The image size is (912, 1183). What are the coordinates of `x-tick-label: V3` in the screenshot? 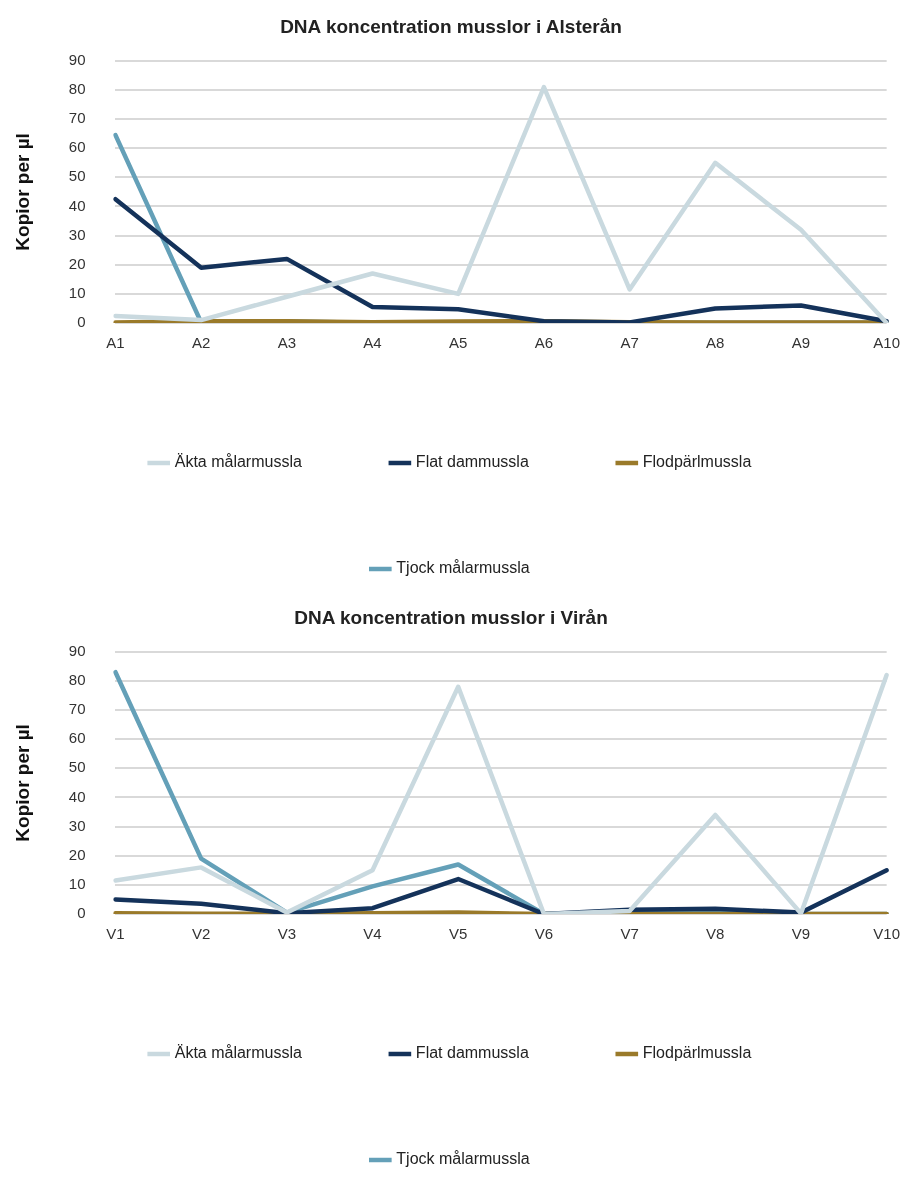 It's located at (287, 934).